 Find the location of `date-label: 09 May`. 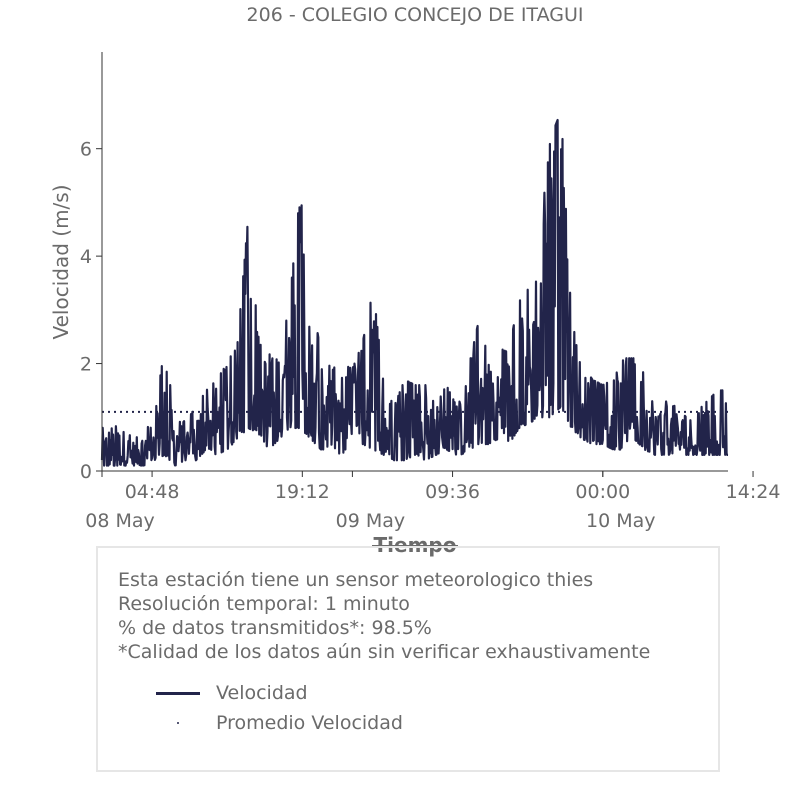

date-label: 09 May is located at coordinates (371, 521).